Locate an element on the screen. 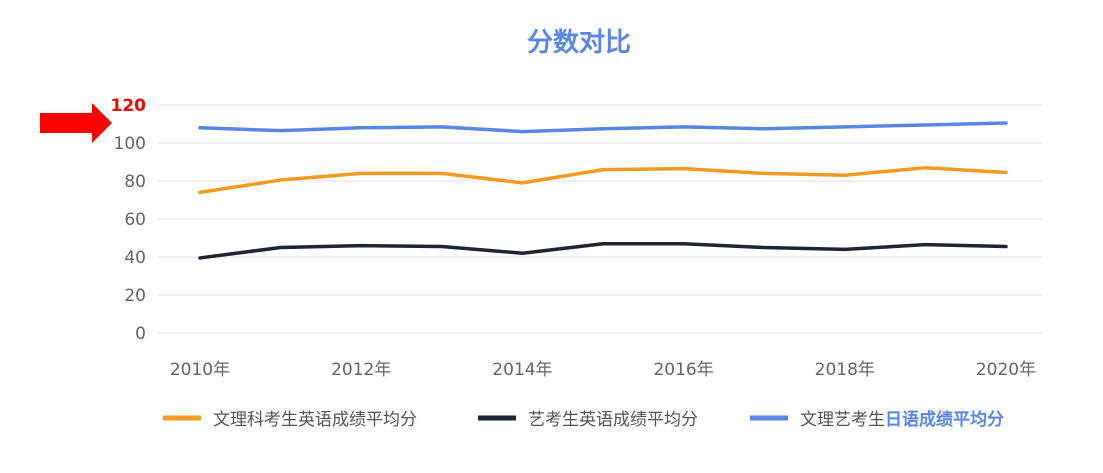 The image size is (1103, 473). y-tick-label: 100 is located at coordinates (130, 144).